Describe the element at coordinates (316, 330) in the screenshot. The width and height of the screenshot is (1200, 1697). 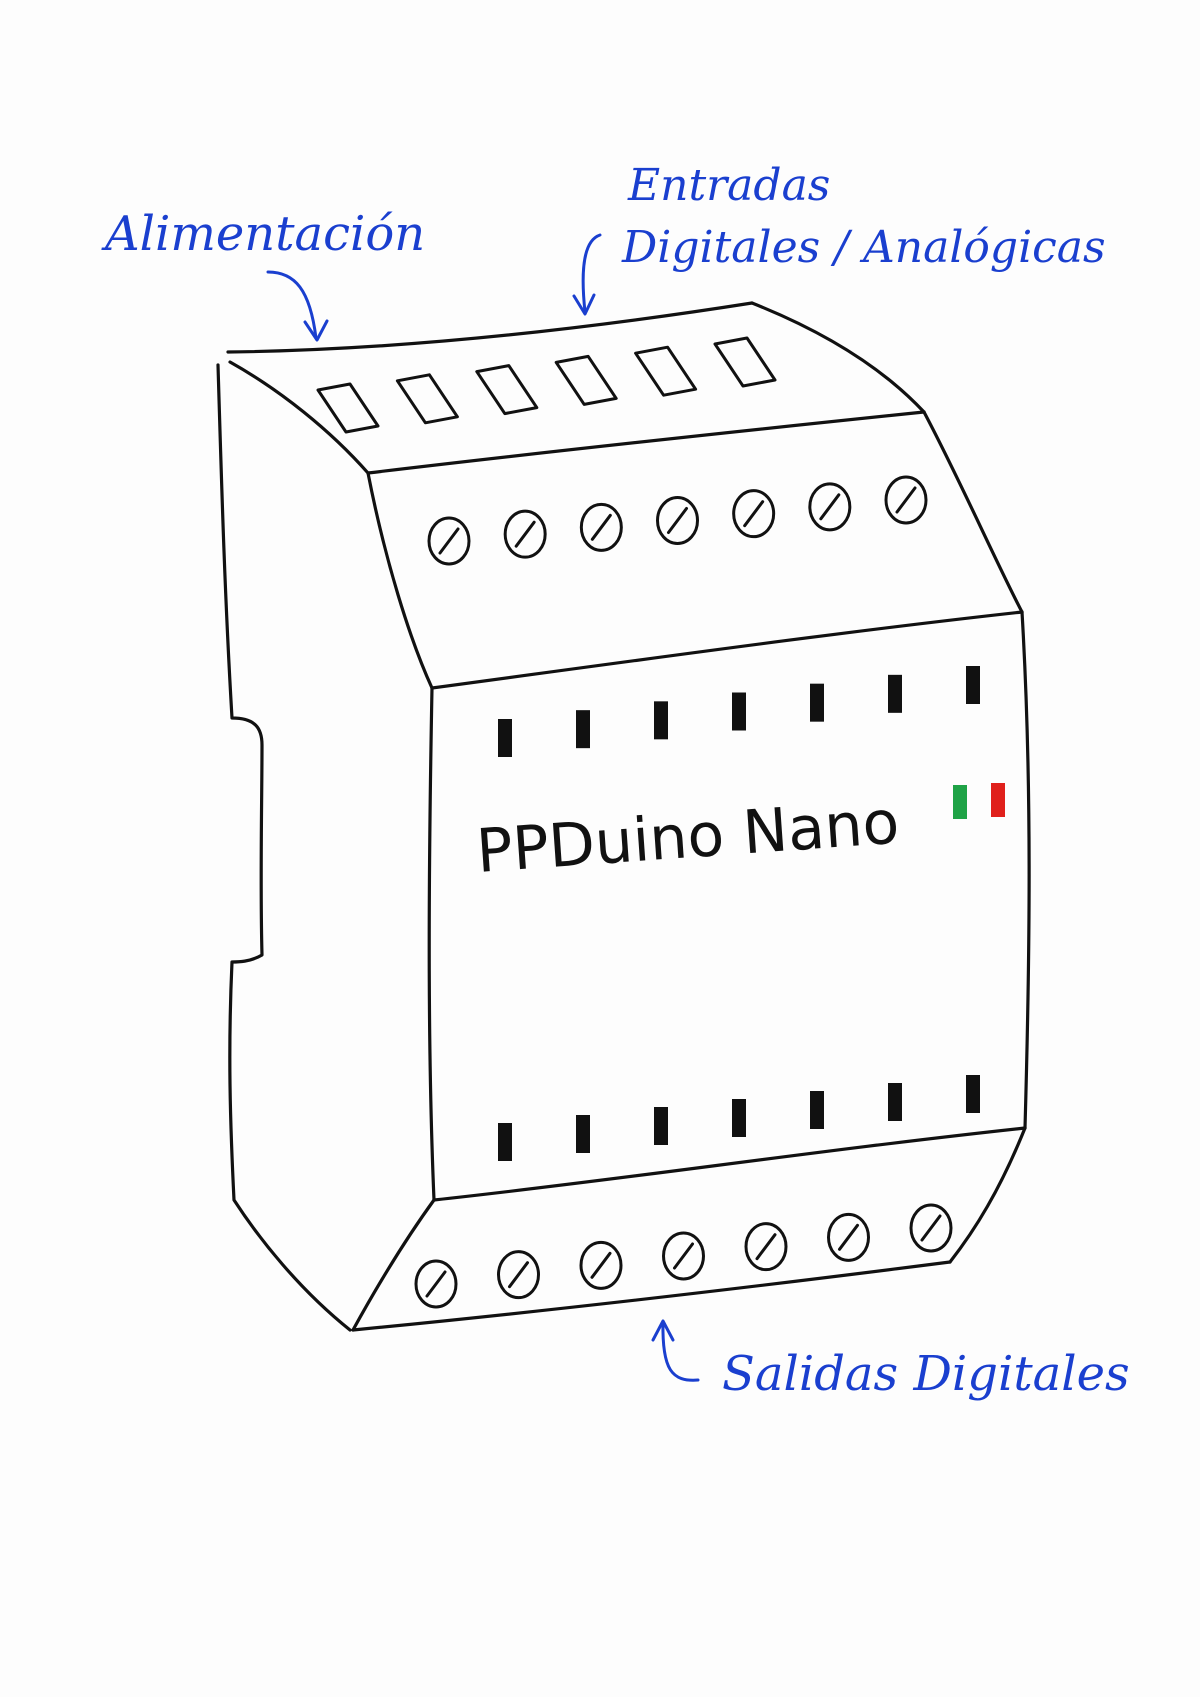
I see `power-arrow-head` at that location.